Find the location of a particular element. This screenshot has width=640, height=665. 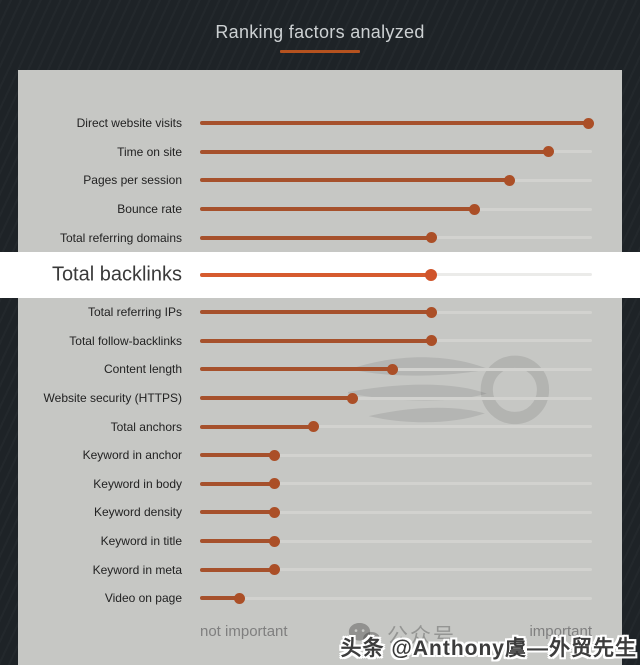

factor-label: Total follow-backlinks is located at coordinates (125, 340).